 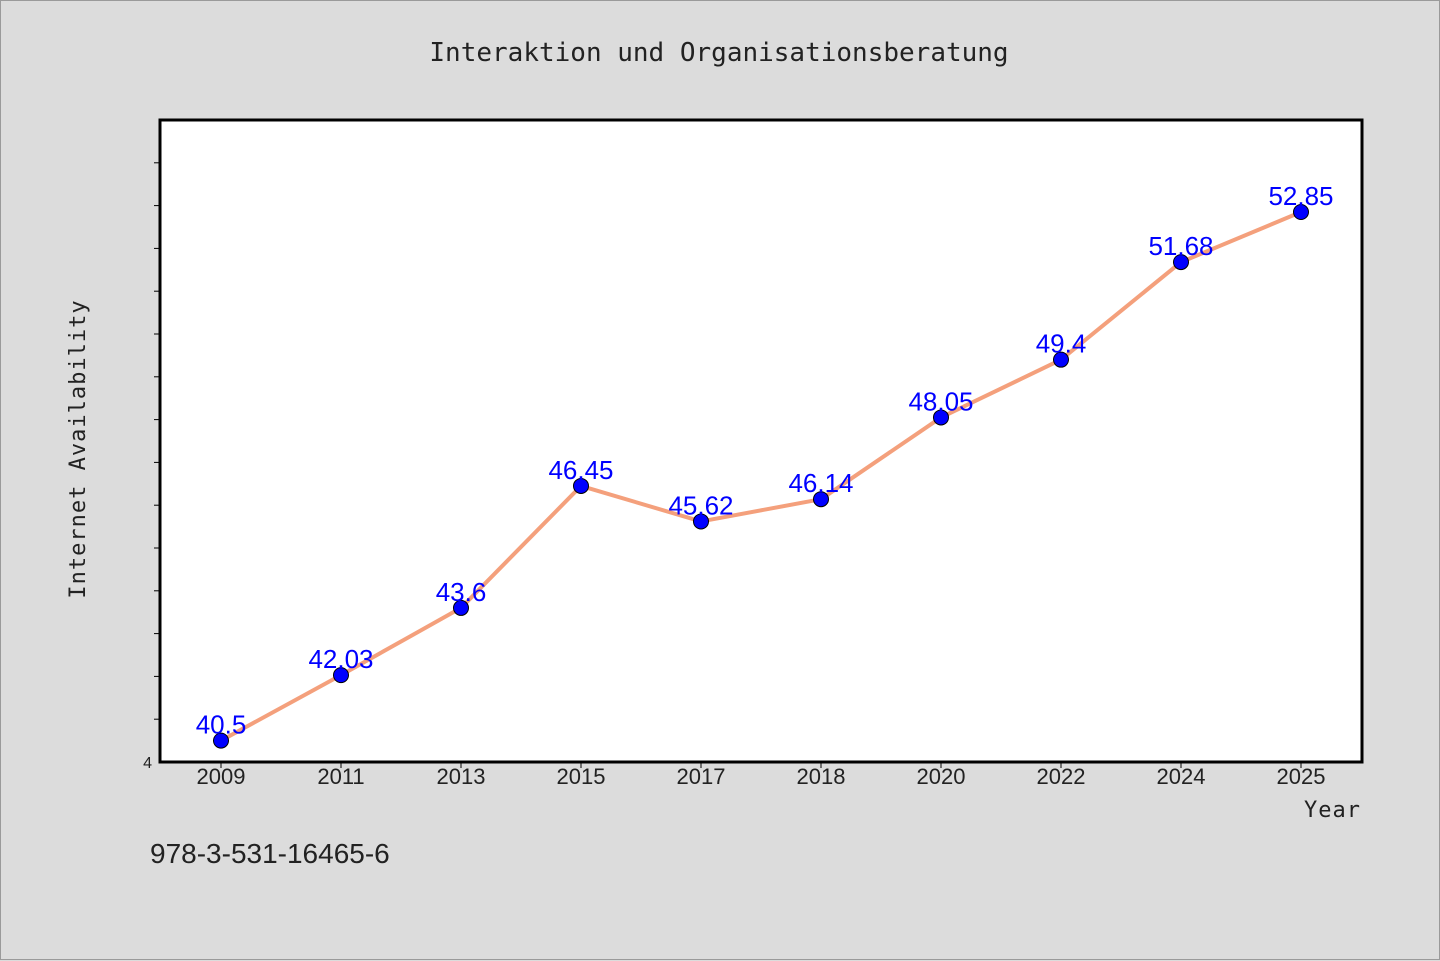 I want to click on x-tick-label: 2013, so click(x=461, y=776).